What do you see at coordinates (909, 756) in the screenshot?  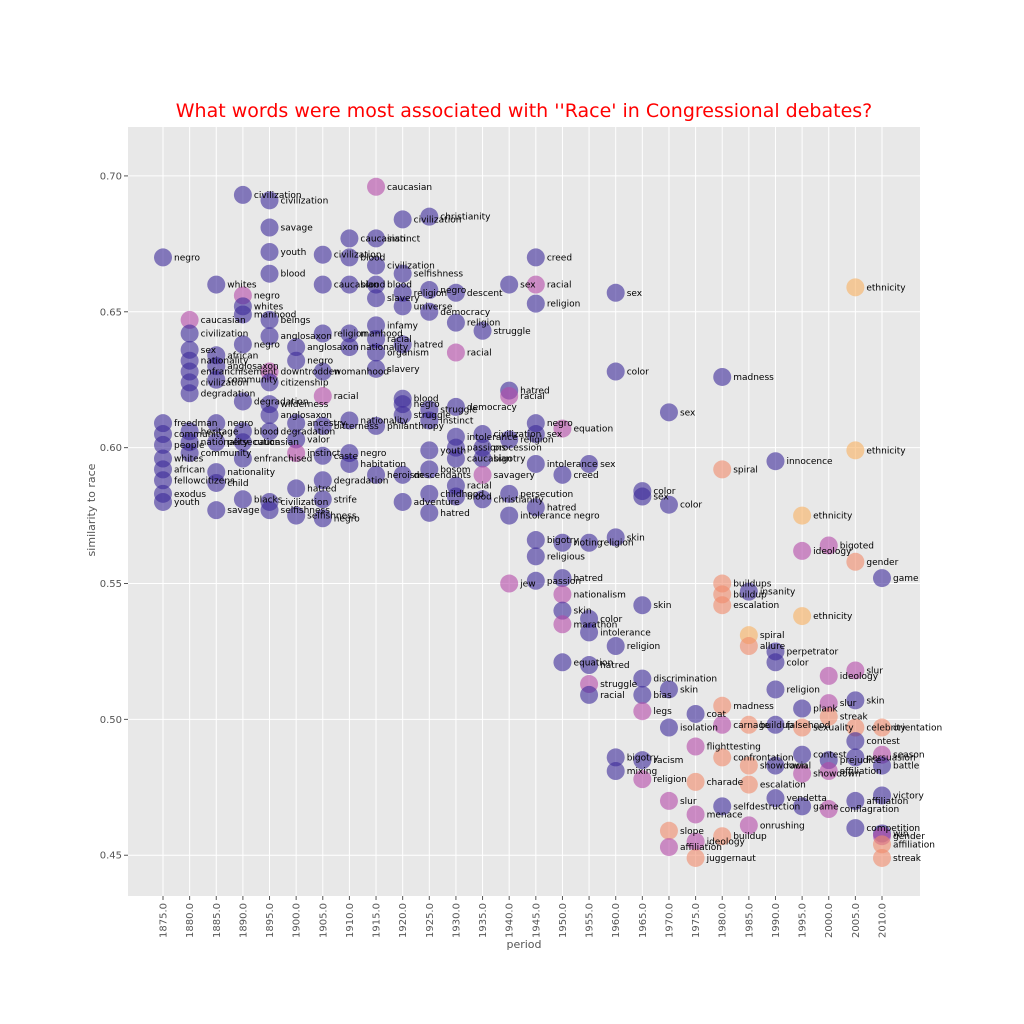 I see `data-label: season` at bounding box center [909, 756].